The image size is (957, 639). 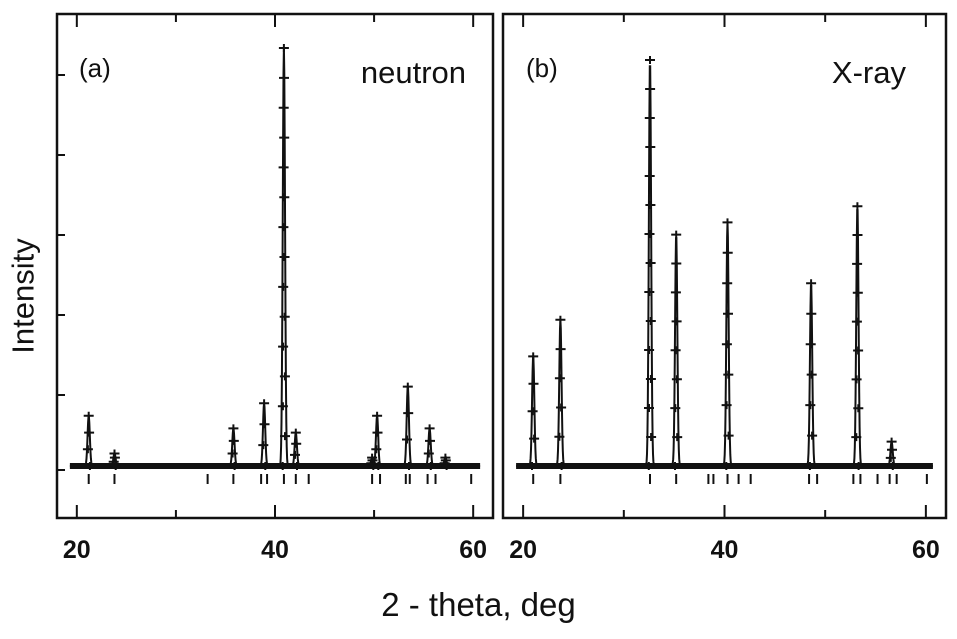 I want to click on observed-baseline-band, so click(x=275, y=466).